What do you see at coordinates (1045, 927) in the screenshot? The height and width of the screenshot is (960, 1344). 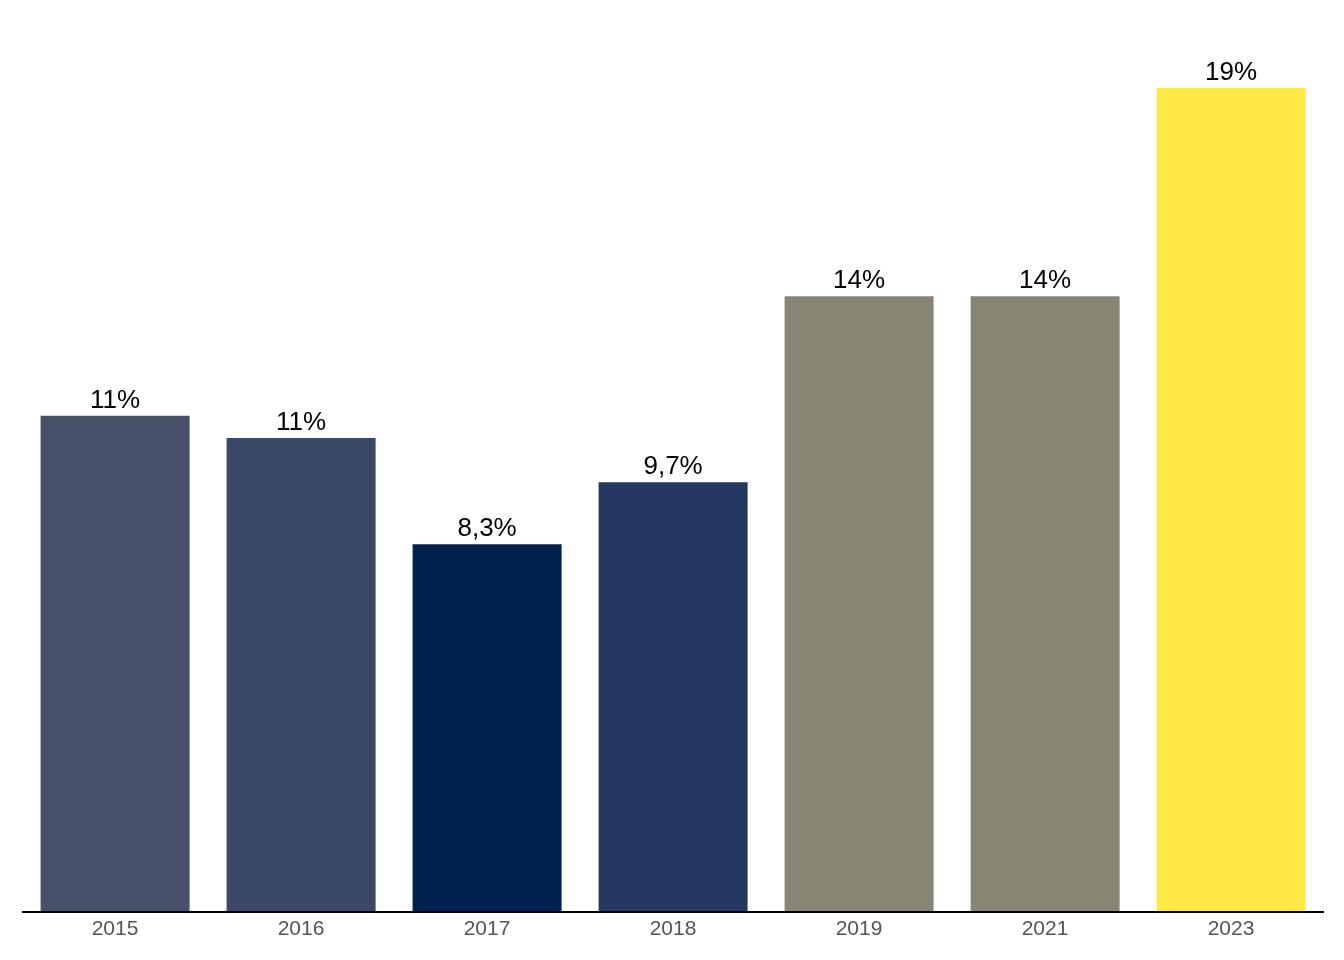 I see `x-tick-label: 2021` at bounding box center [1045, 927].